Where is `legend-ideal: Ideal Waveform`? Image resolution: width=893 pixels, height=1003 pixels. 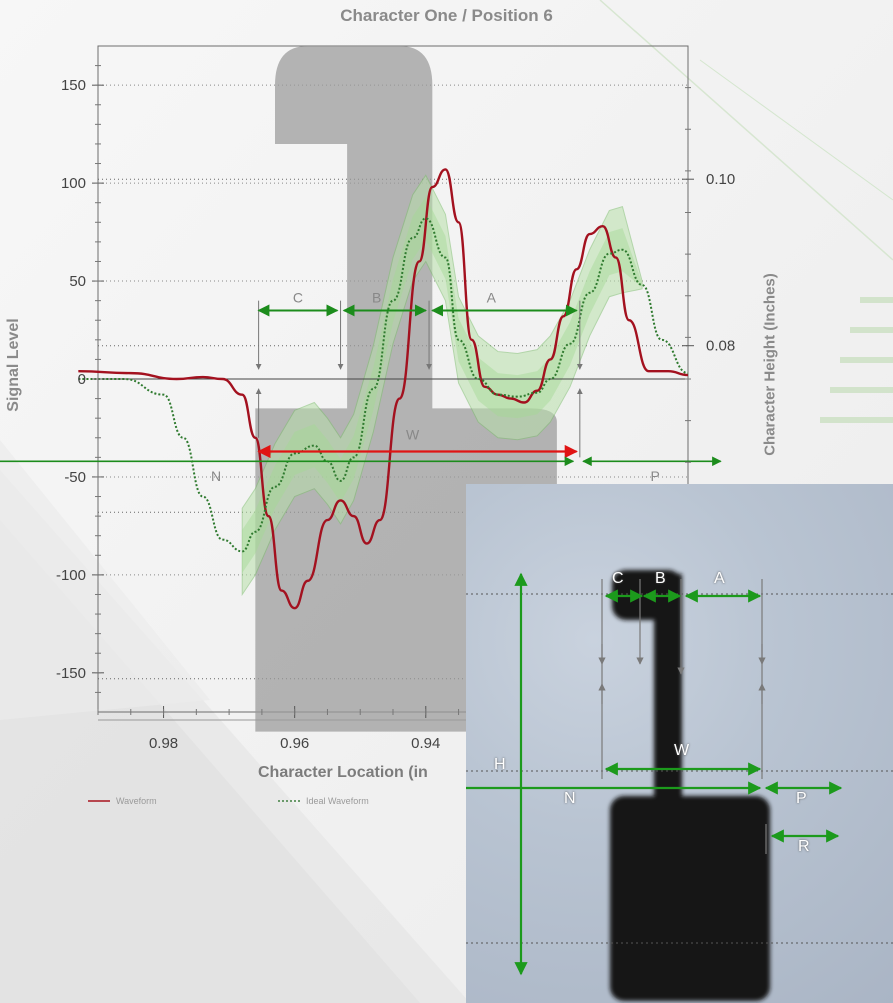
legend-ideal: Ideal Waveform is located at coordinates (323, 801).